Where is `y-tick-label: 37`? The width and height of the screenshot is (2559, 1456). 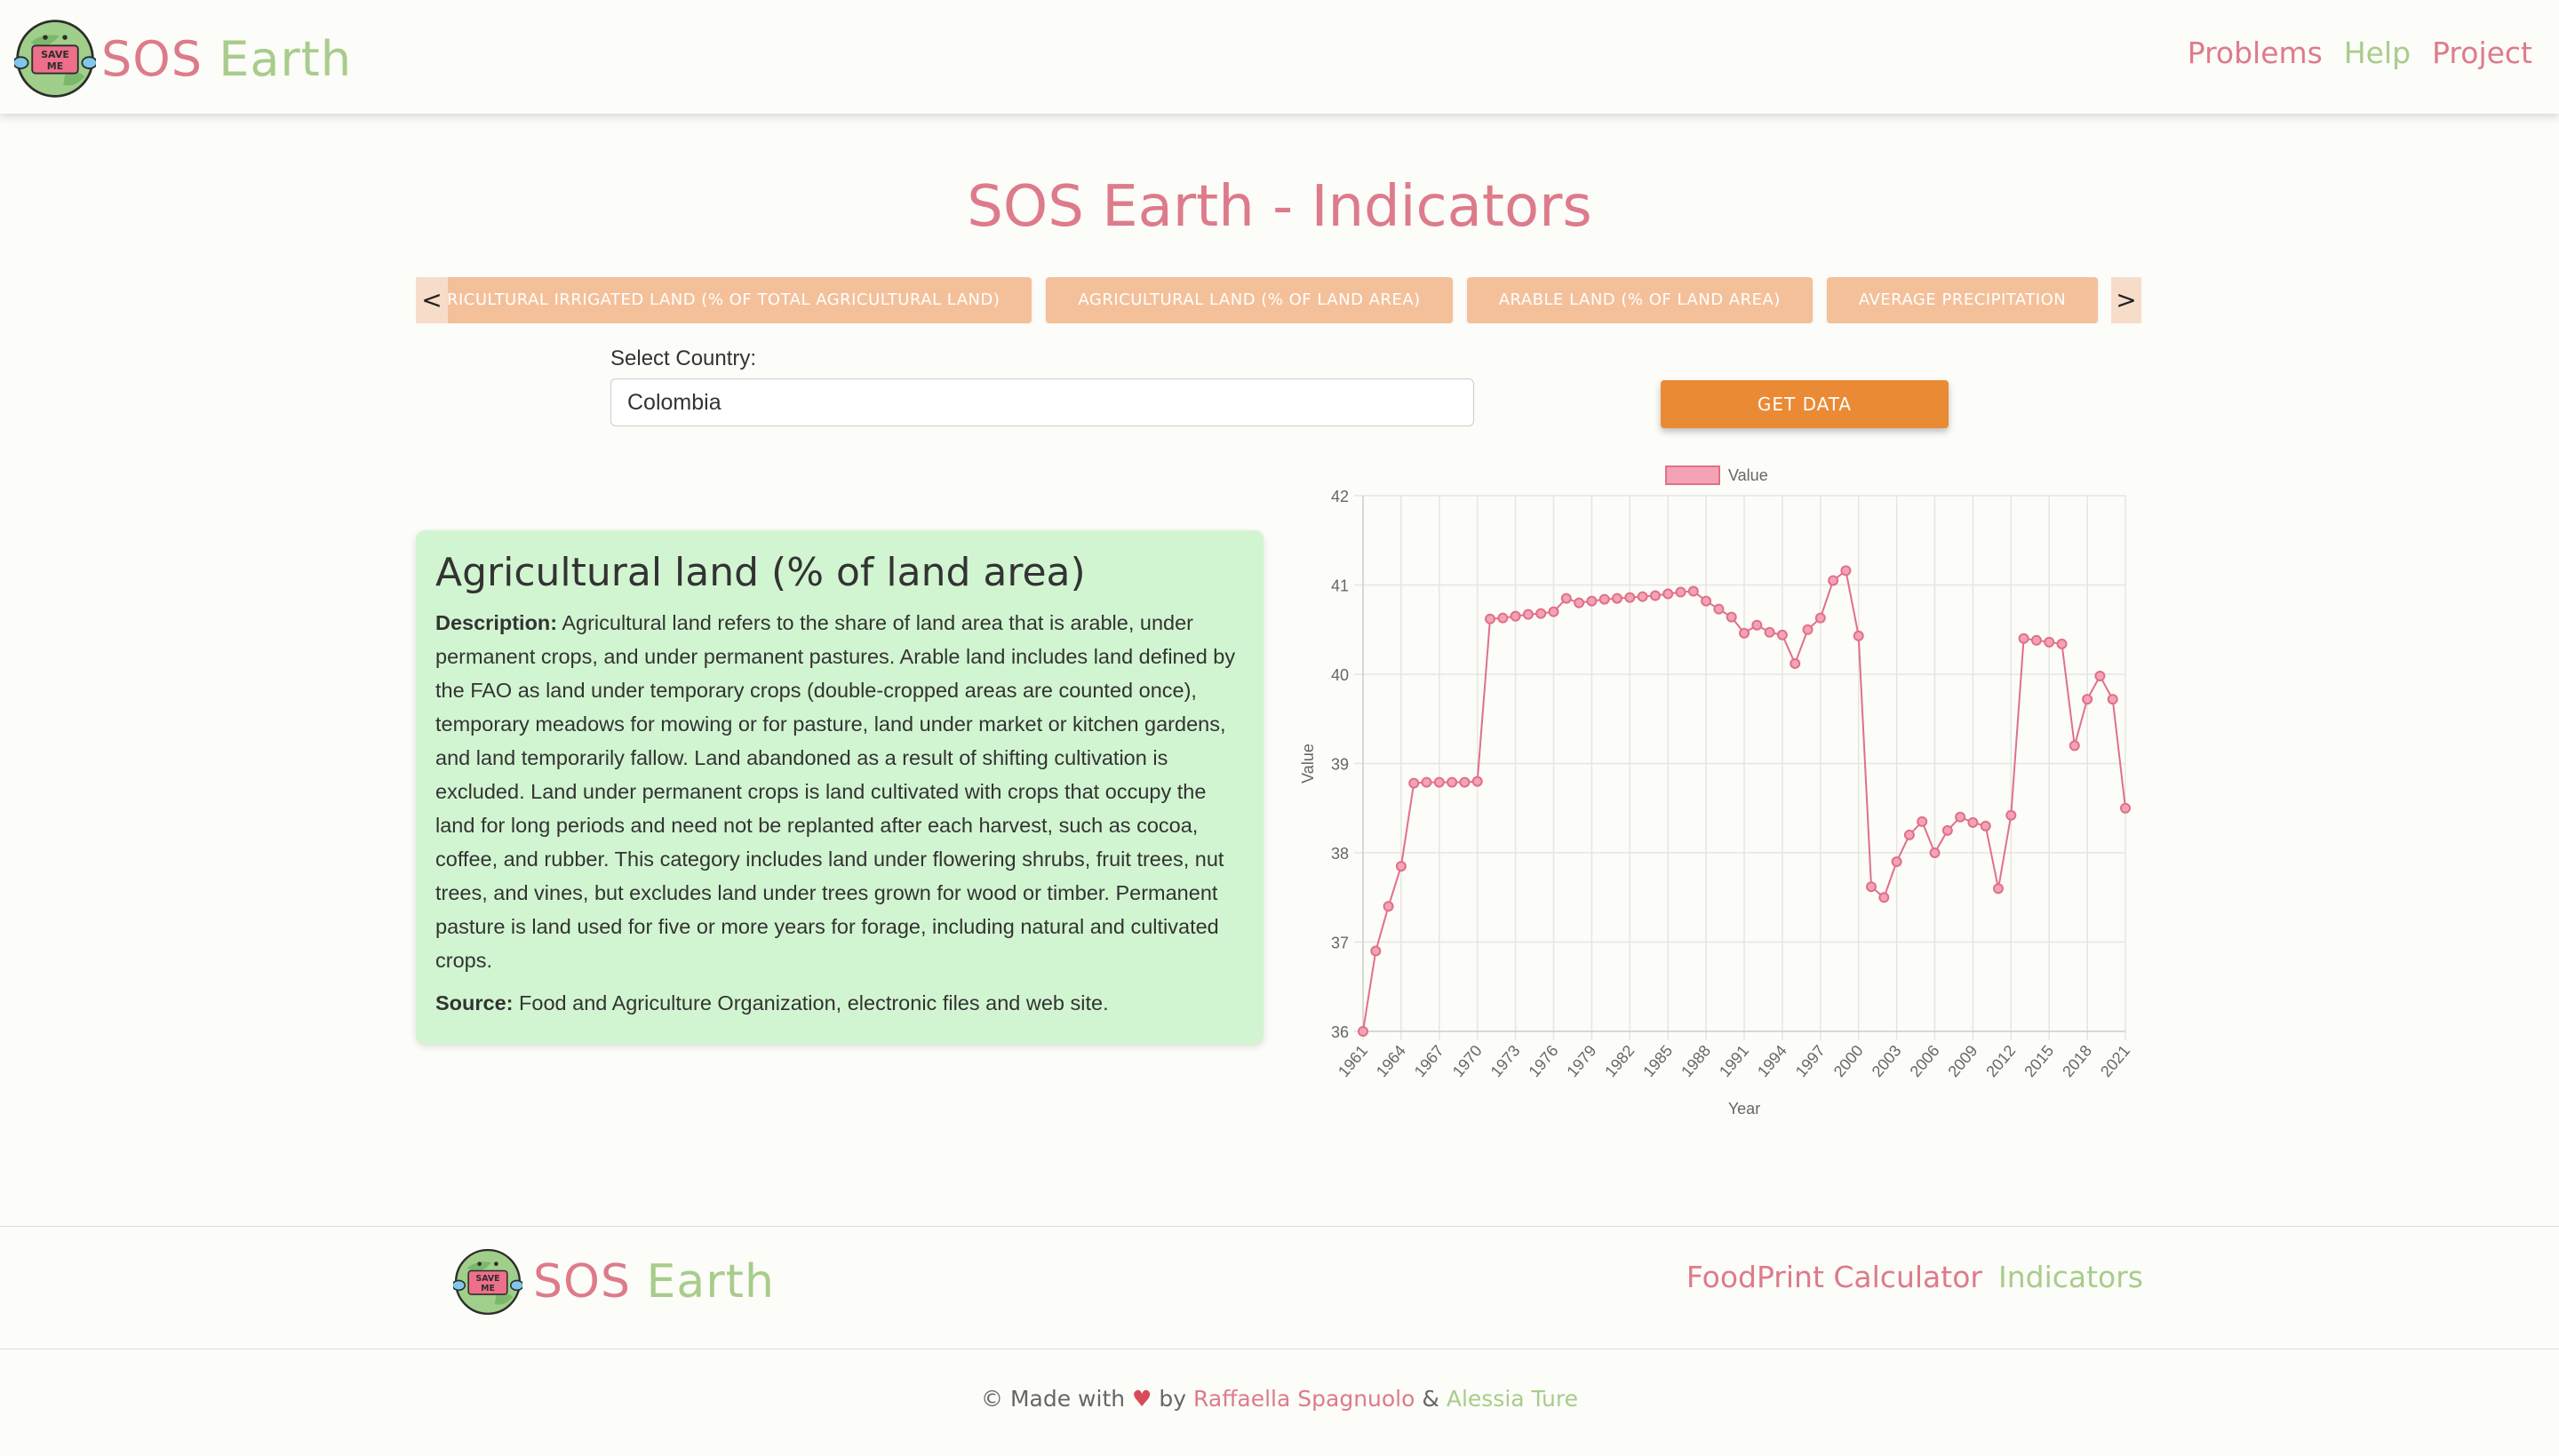 y-tick-label: 37 is located at coordinates (1340, 943).